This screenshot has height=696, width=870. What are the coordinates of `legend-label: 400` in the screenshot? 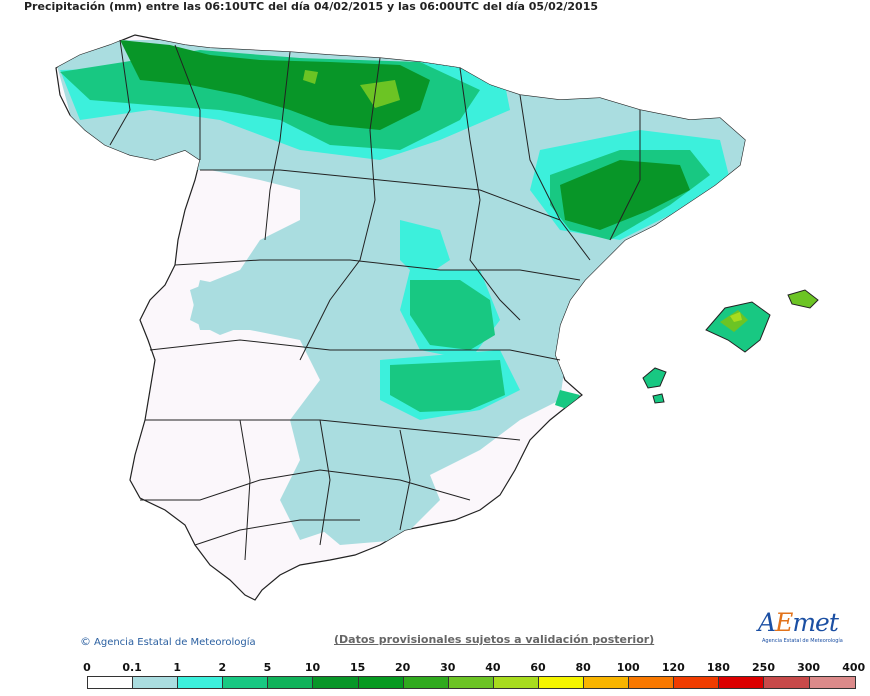 It's located at (854, 667).